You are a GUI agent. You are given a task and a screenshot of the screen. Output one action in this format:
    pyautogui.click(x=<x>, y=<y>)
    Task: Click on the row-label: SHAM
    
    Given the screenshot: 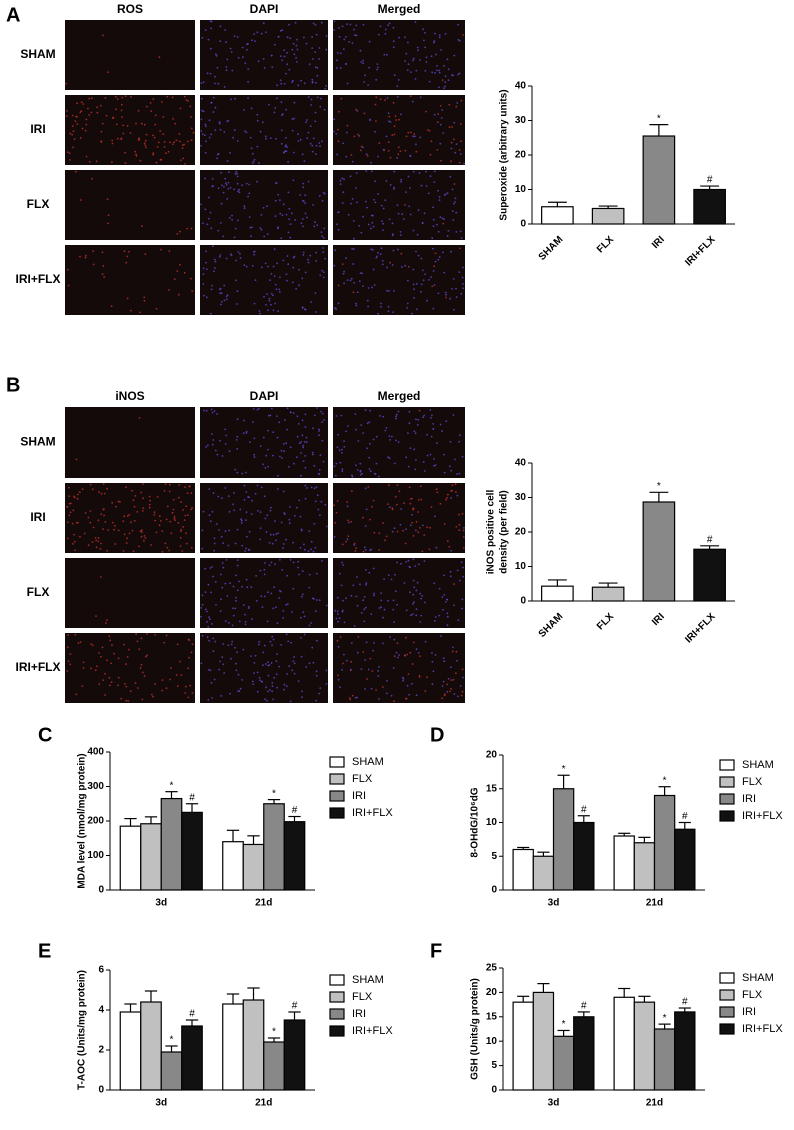 What is the action you would take?
    pyautogui.click(x=37, y=442)
    